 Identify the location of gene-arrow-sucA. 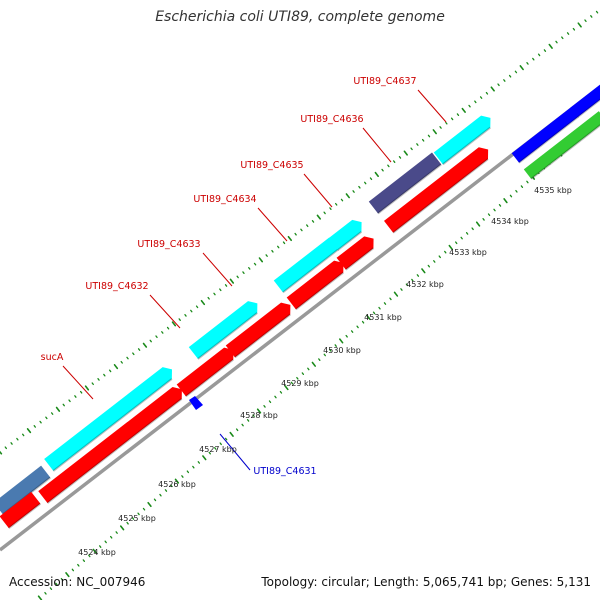
(108, 419).